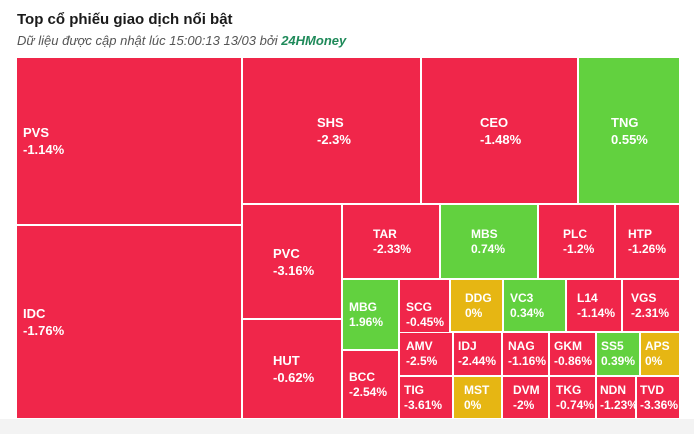 The width and height of the screenshot is (694, 434). What do you see at coordinates (575, 404) in the screenshot?
I see `tile-change: -0.74%` at bounding box center [575, 404].